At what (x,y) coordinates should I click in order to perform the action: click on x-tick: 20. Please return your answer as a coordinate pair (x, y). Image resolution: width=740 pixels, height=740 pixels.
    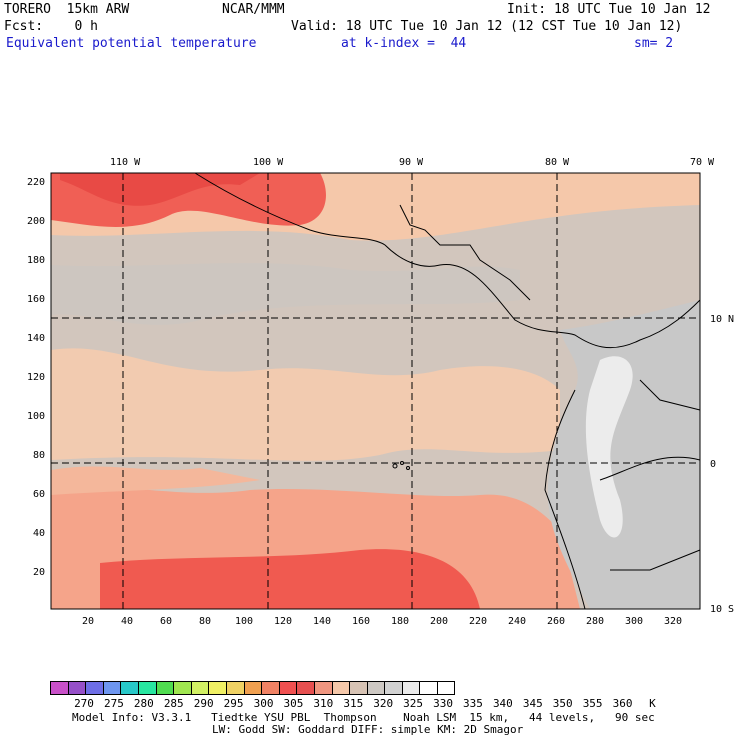
    Looking at the image, I should click on (88, 620).